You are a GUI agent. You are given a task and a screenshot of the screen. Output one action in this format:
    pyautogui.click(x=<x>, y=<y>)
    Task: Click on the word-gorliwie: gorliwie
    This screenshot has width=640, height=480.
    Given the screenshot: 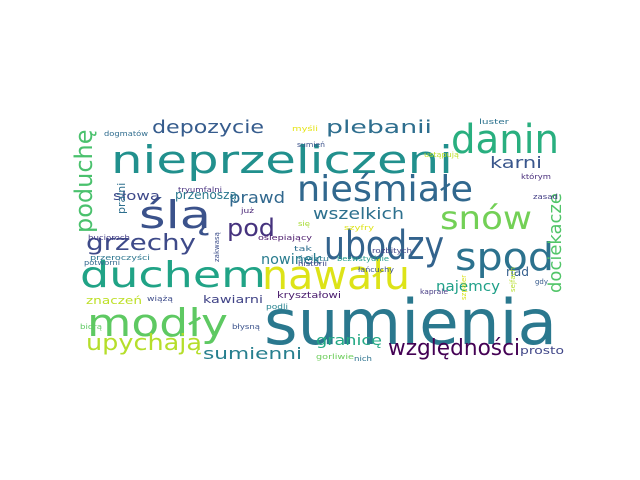 What is the action you would take?
    pyautogui.click(x=335, y=357)
    